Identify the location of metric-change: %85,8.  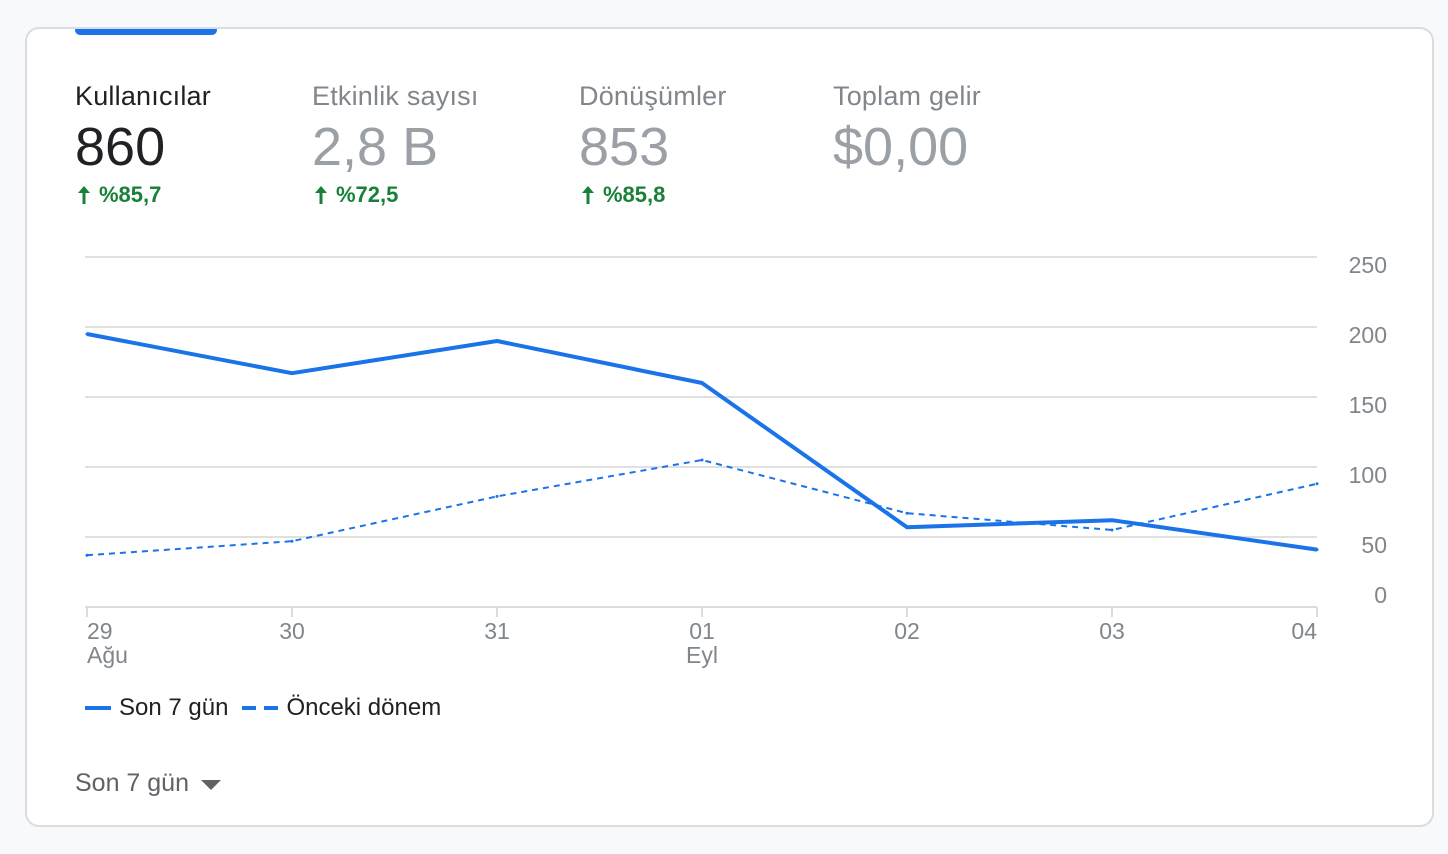
(653, 195).